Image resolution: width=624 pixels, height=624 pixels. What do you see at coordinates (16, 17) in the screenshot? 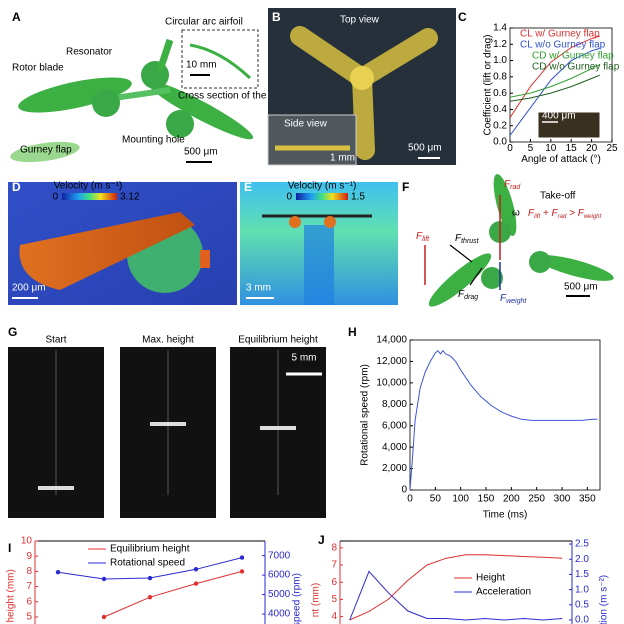
I see `panel-label: A` at bounding box center [16, 17].